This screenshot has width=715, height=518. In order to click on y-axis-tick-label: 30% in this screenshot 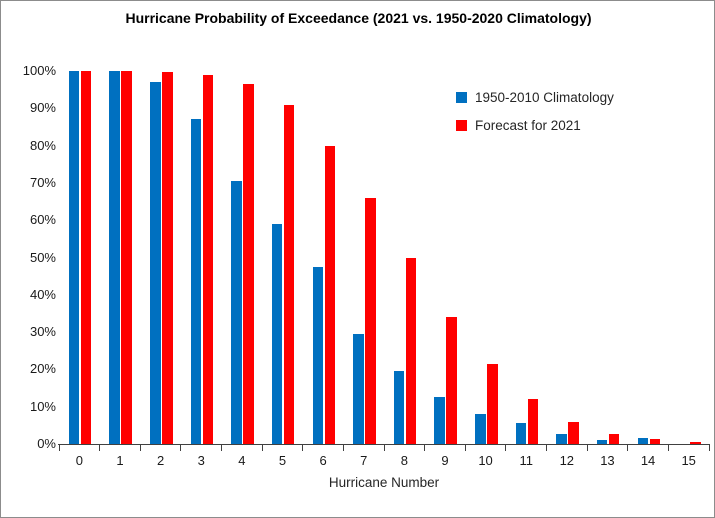, I will do `click(42, 332)`.